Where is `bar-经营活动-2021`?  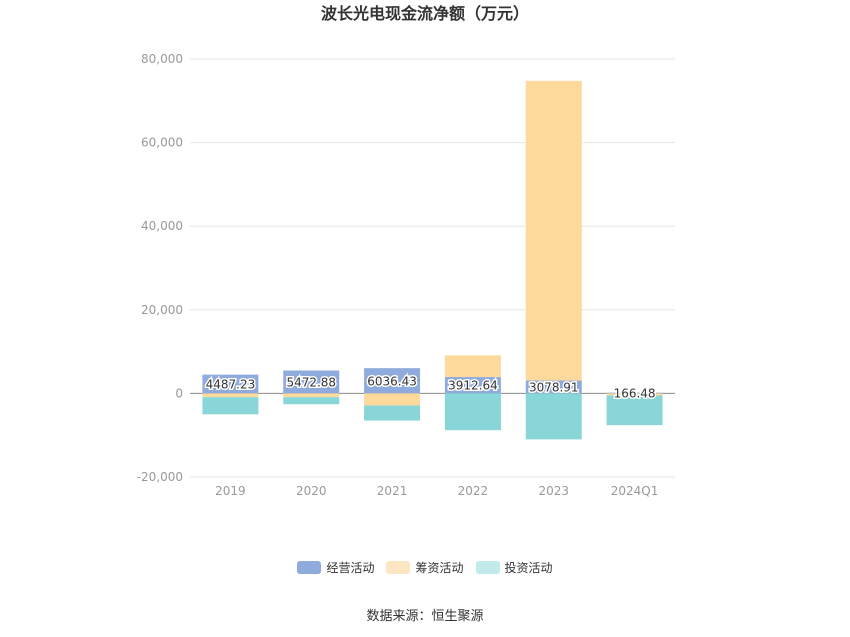
bar-经营活动-2021 is located at coordinates (392, 381).